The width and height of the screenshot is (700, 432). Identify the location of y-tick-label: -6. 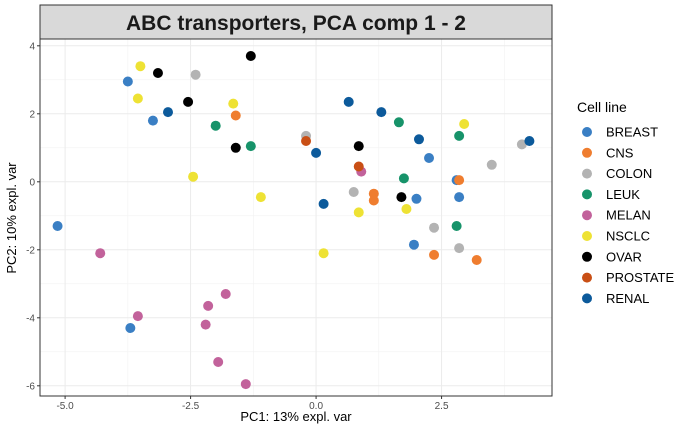
(30, 386).